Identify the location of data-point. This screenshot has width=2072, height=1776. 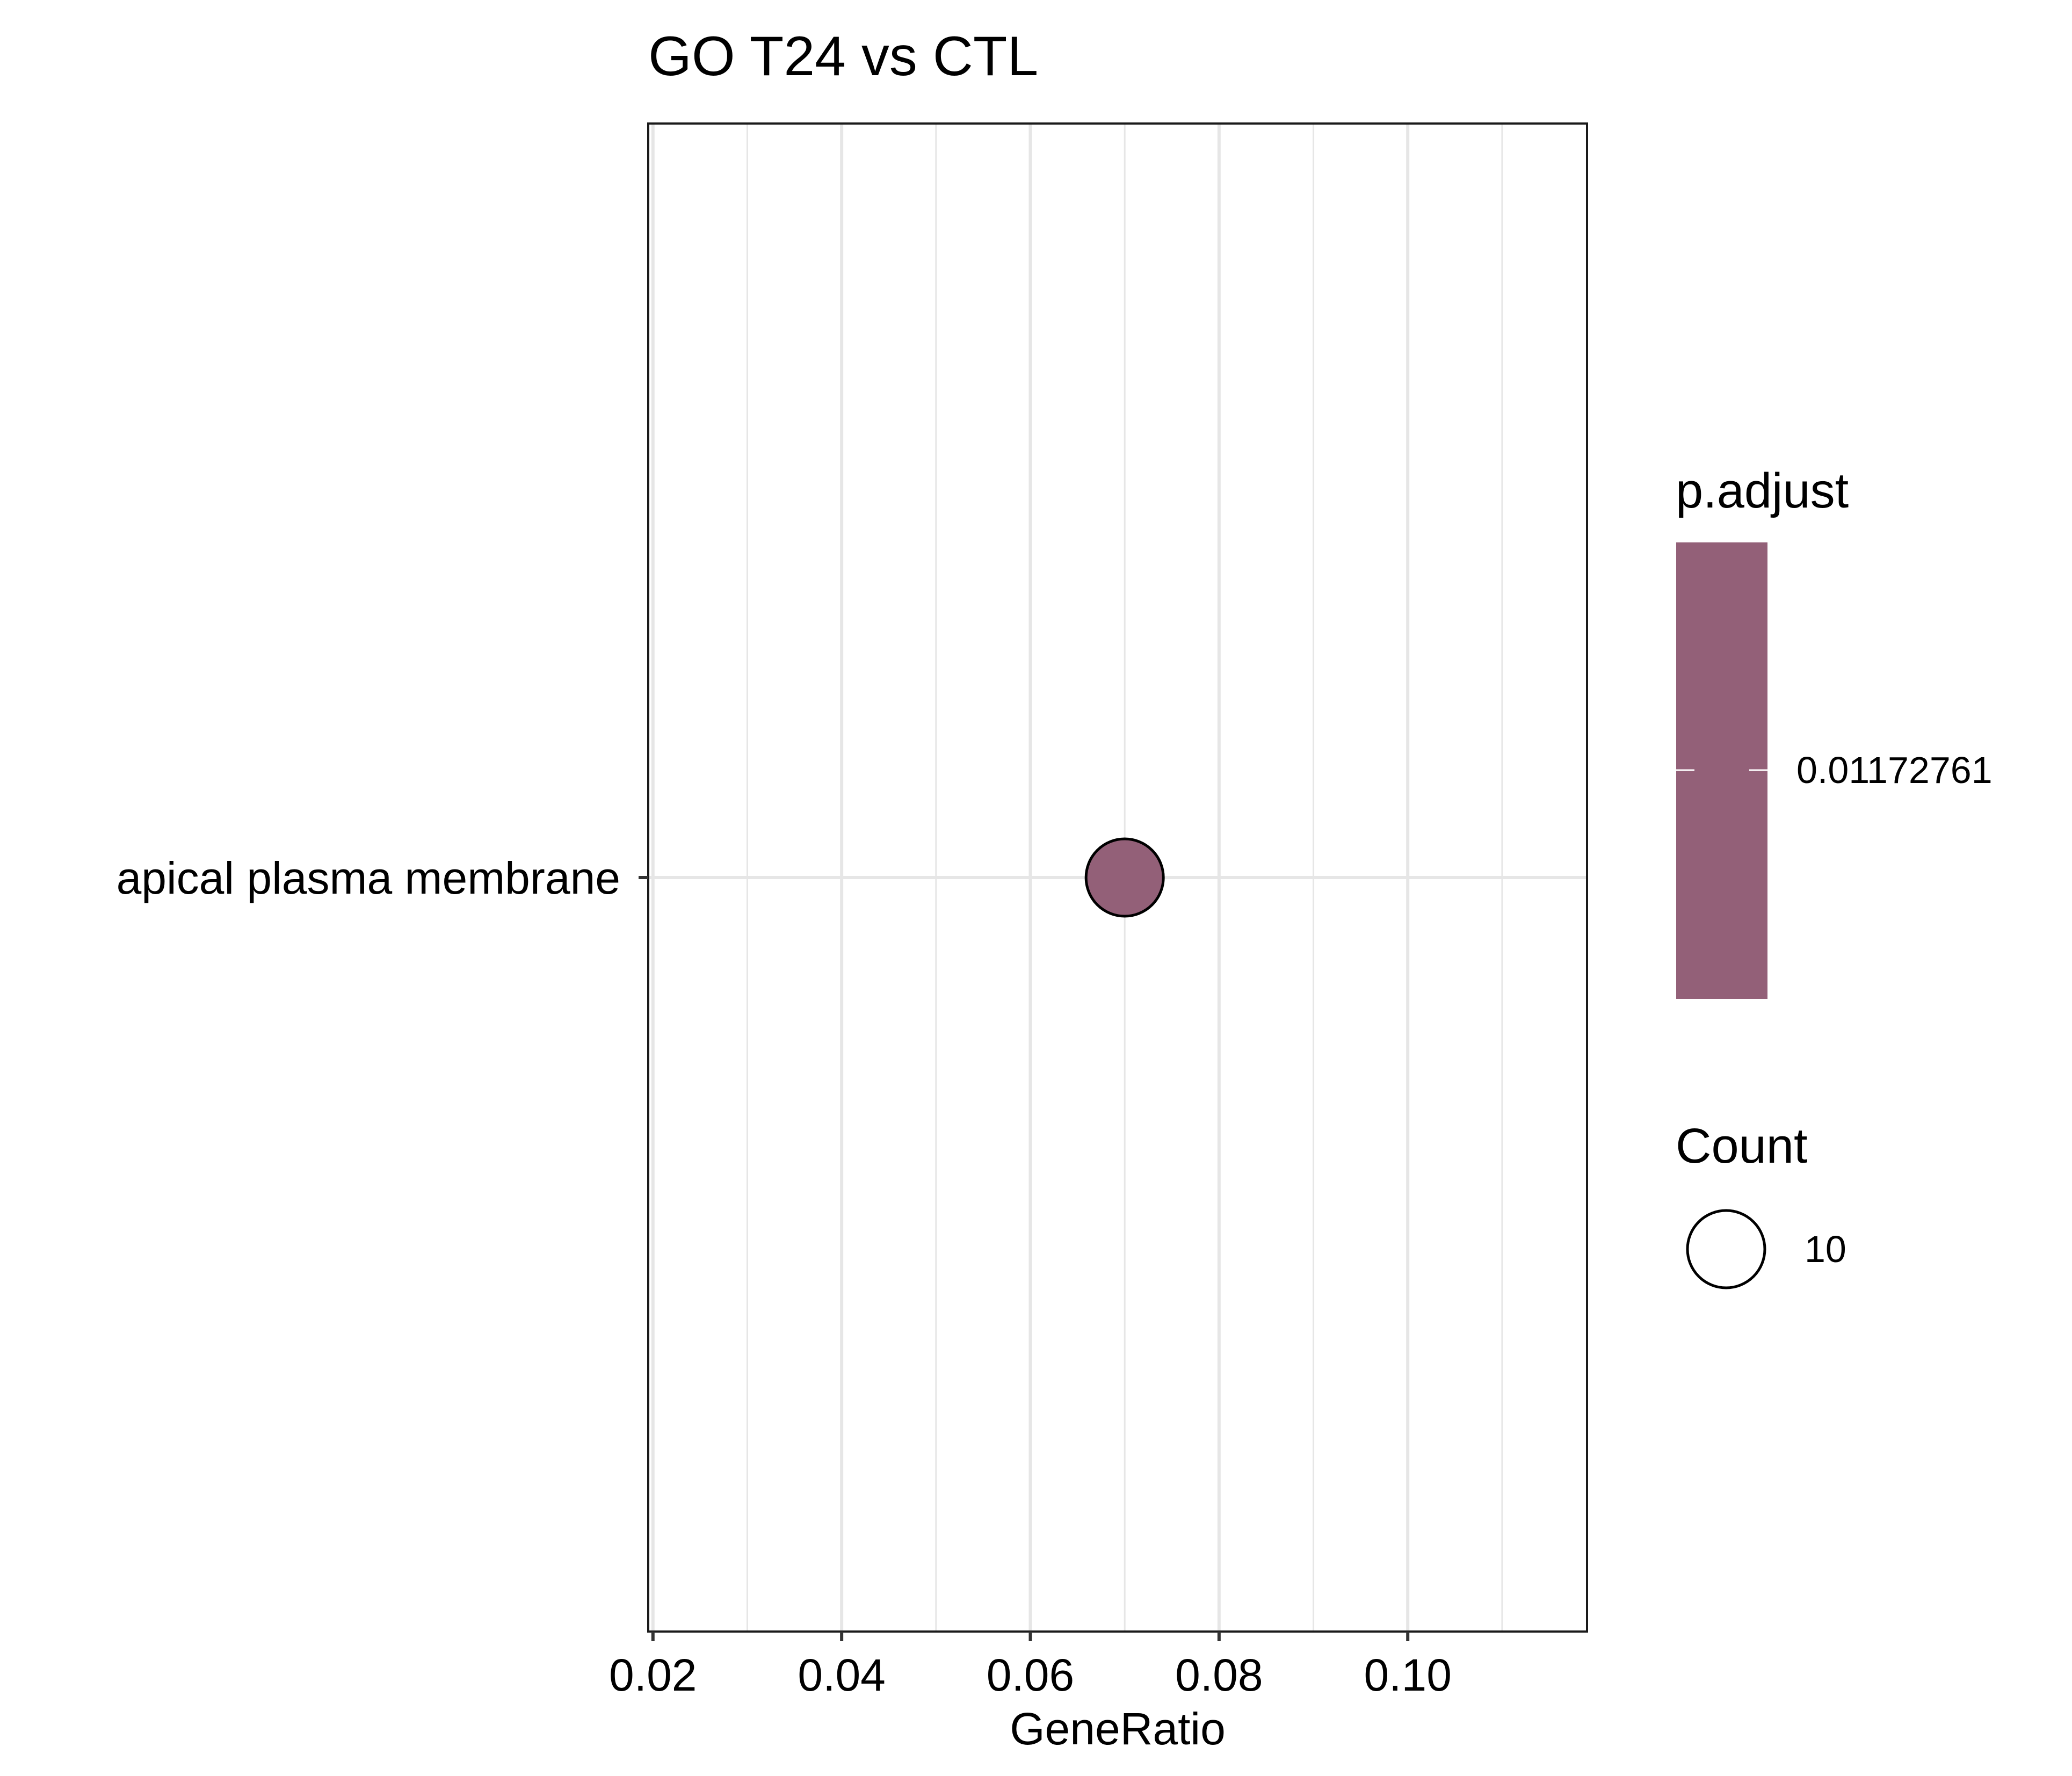
(1124, 877).